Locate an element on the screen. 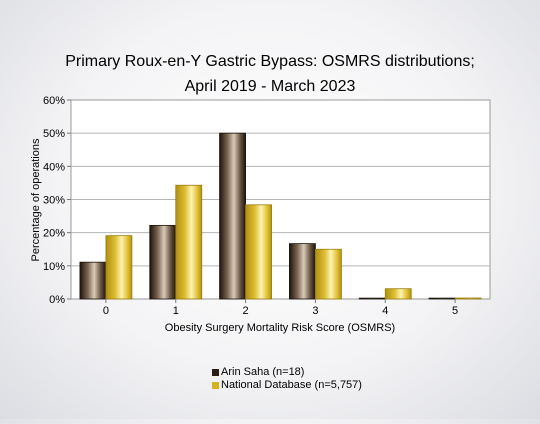  chart-title-line-2: April 2019 - March 2023 is located at coordinates (270, 86).